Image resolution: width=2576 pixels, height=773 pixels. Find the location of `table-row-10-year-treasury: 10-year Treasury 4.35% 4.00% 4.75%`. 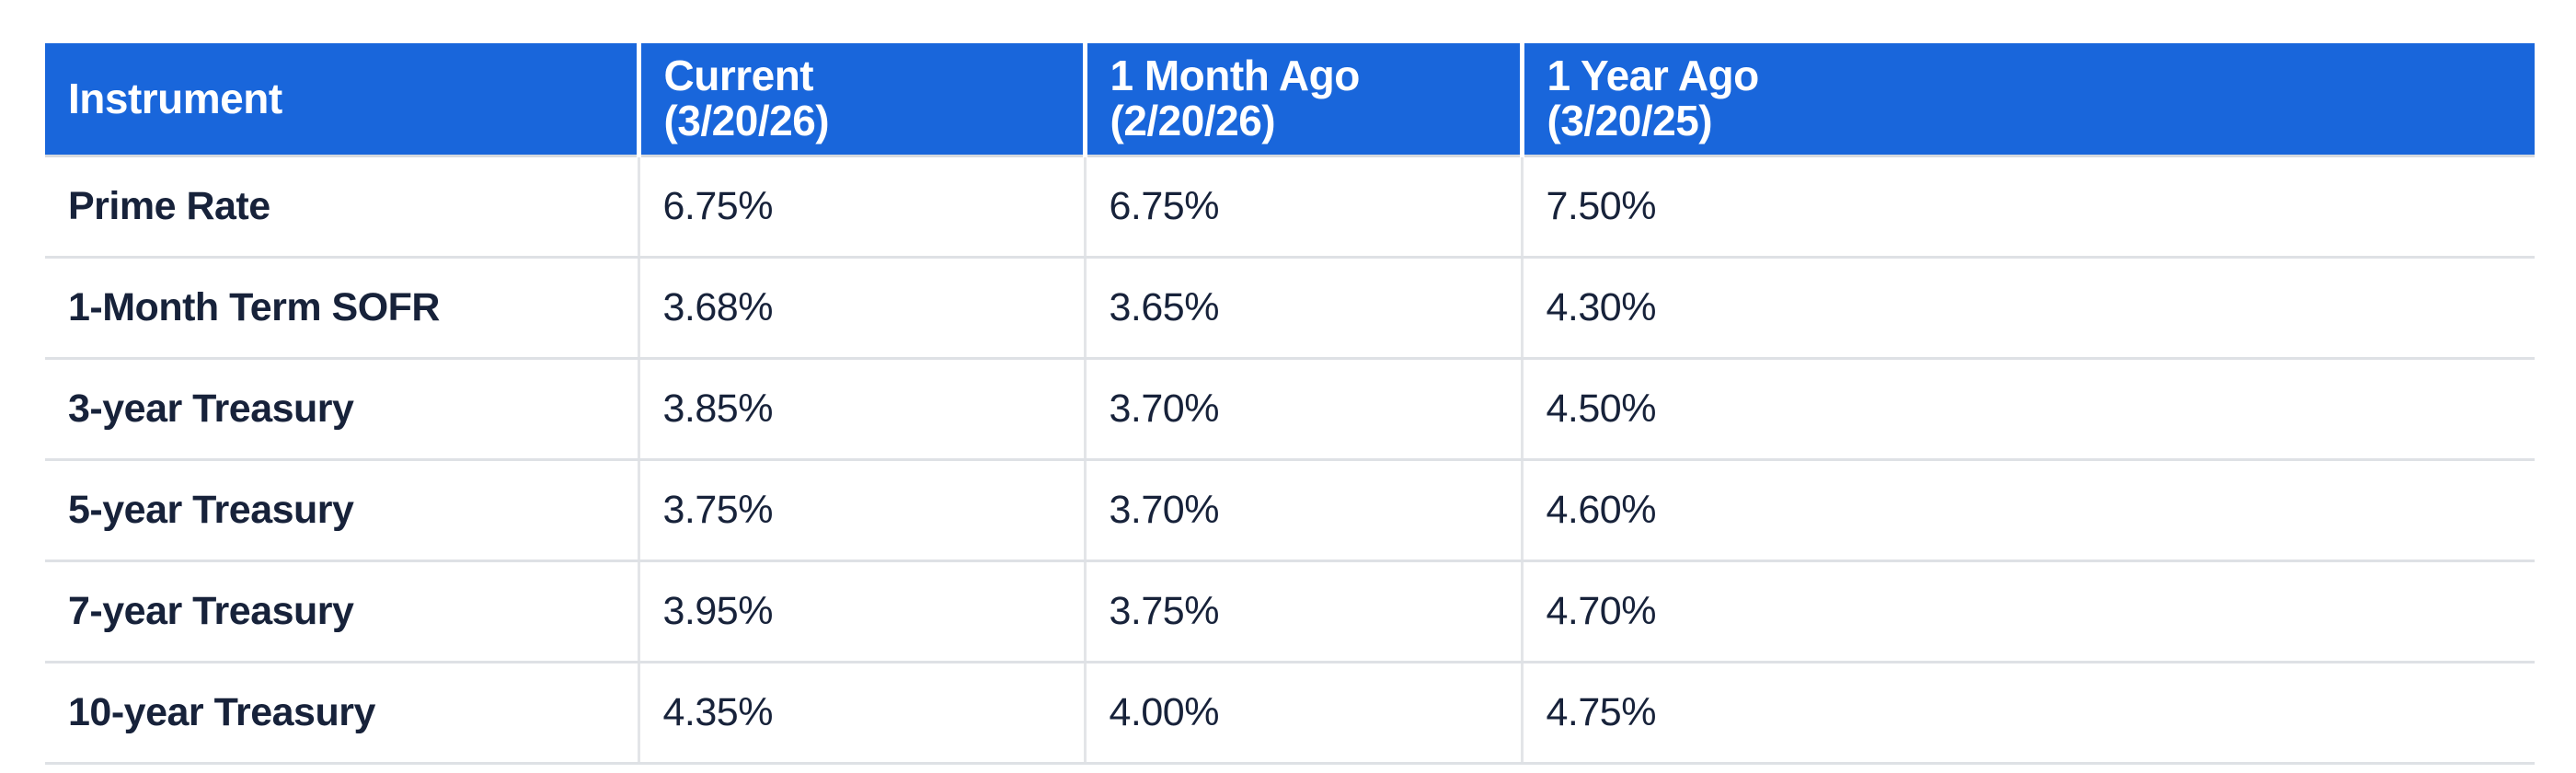

table-row-10-year-treasury: 10-year Treasury 4.35% 4.00% 4.75% is located at coordinates (1290, 713).